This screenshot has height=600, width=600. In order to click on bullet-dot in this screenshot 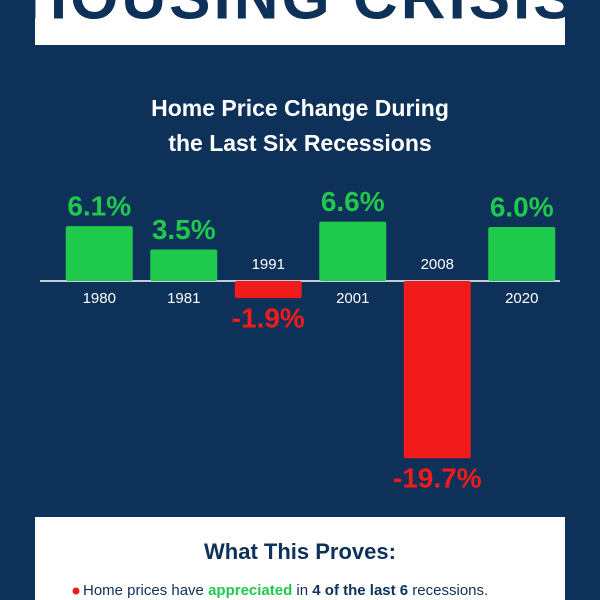, I will do `click(76, 591)`.